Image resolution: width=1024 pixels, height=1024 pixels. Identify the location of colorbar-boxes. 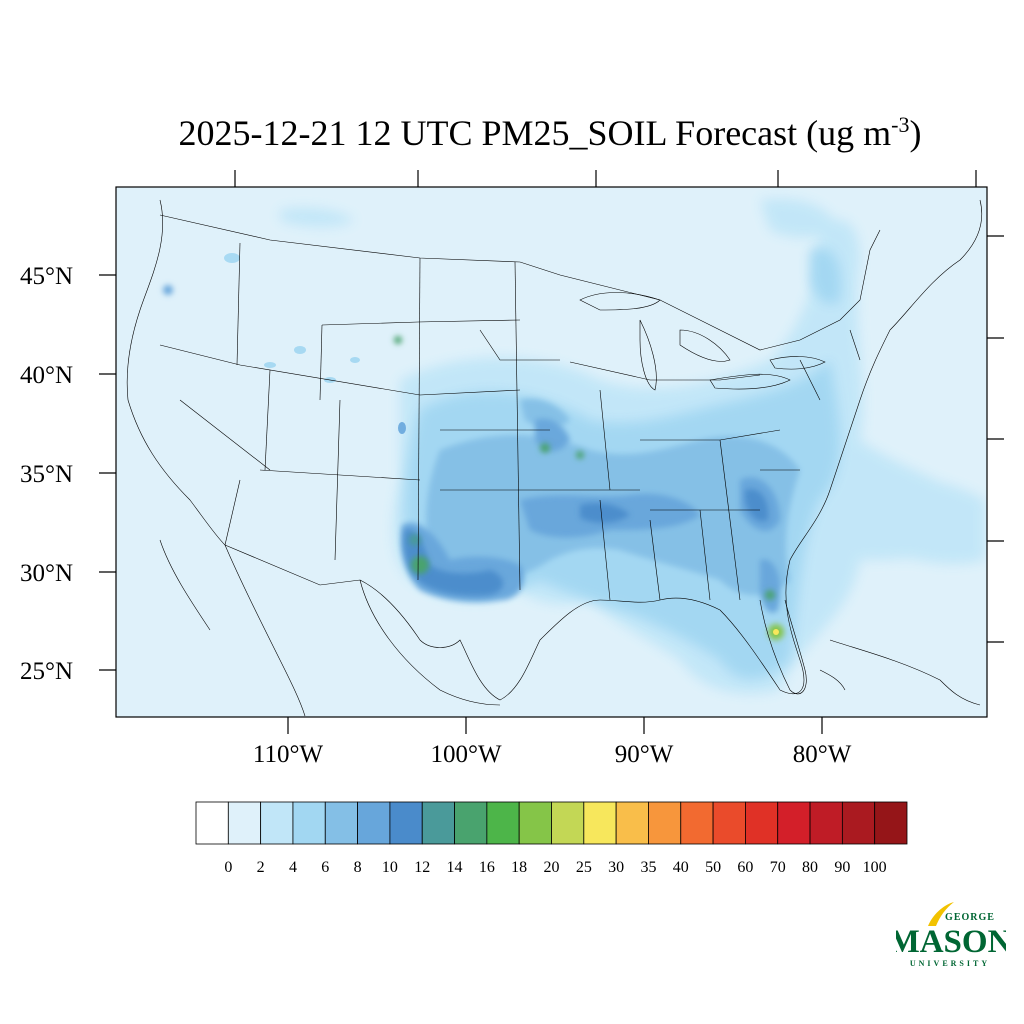
(551, 823).